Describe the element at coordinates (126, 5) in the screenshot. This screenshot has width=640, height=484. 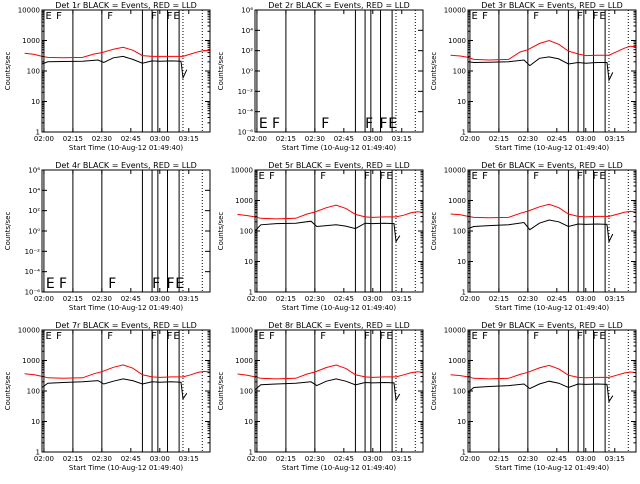
I see `panel-title: Det 1r BLACK = Events, RED = LLD` at that location.